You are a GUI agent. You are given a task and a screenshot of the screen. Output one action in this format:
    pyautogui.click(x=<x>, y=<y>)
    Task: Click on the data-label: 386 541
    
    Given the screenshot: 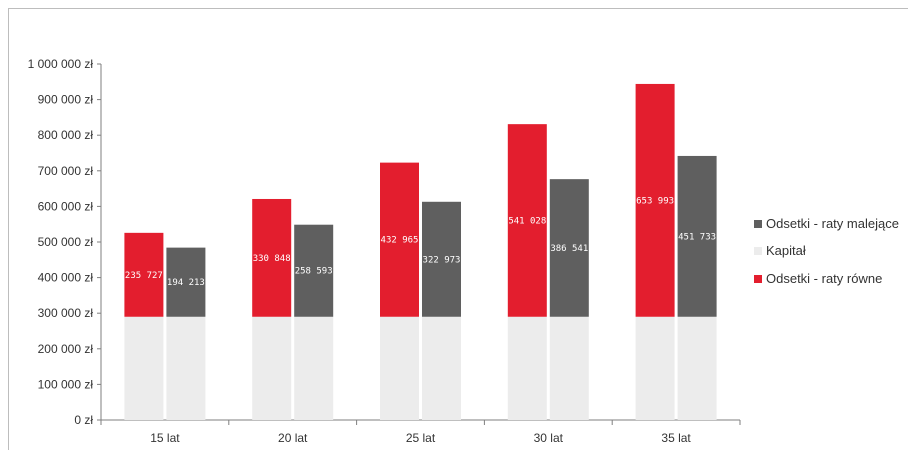 What is the action you would take?
    pyautogui.click(x=569, y=249)
    